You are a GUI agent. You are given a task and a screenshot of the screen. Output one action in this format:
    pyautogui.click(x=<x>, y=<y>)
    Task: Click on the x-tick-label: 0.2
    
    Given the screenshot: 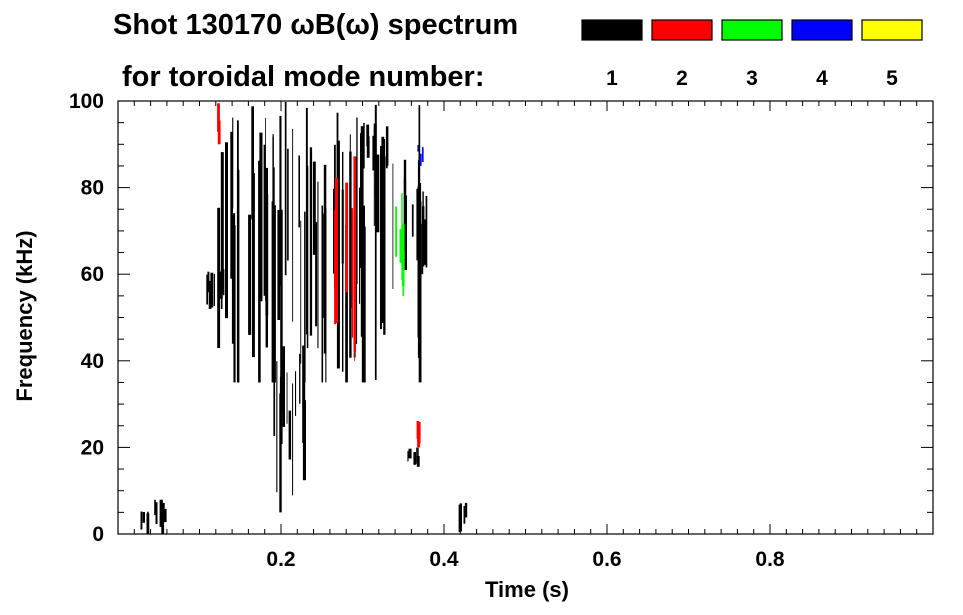 What is the action you would take?
    pyautogui.click(x=280, y=559)
    